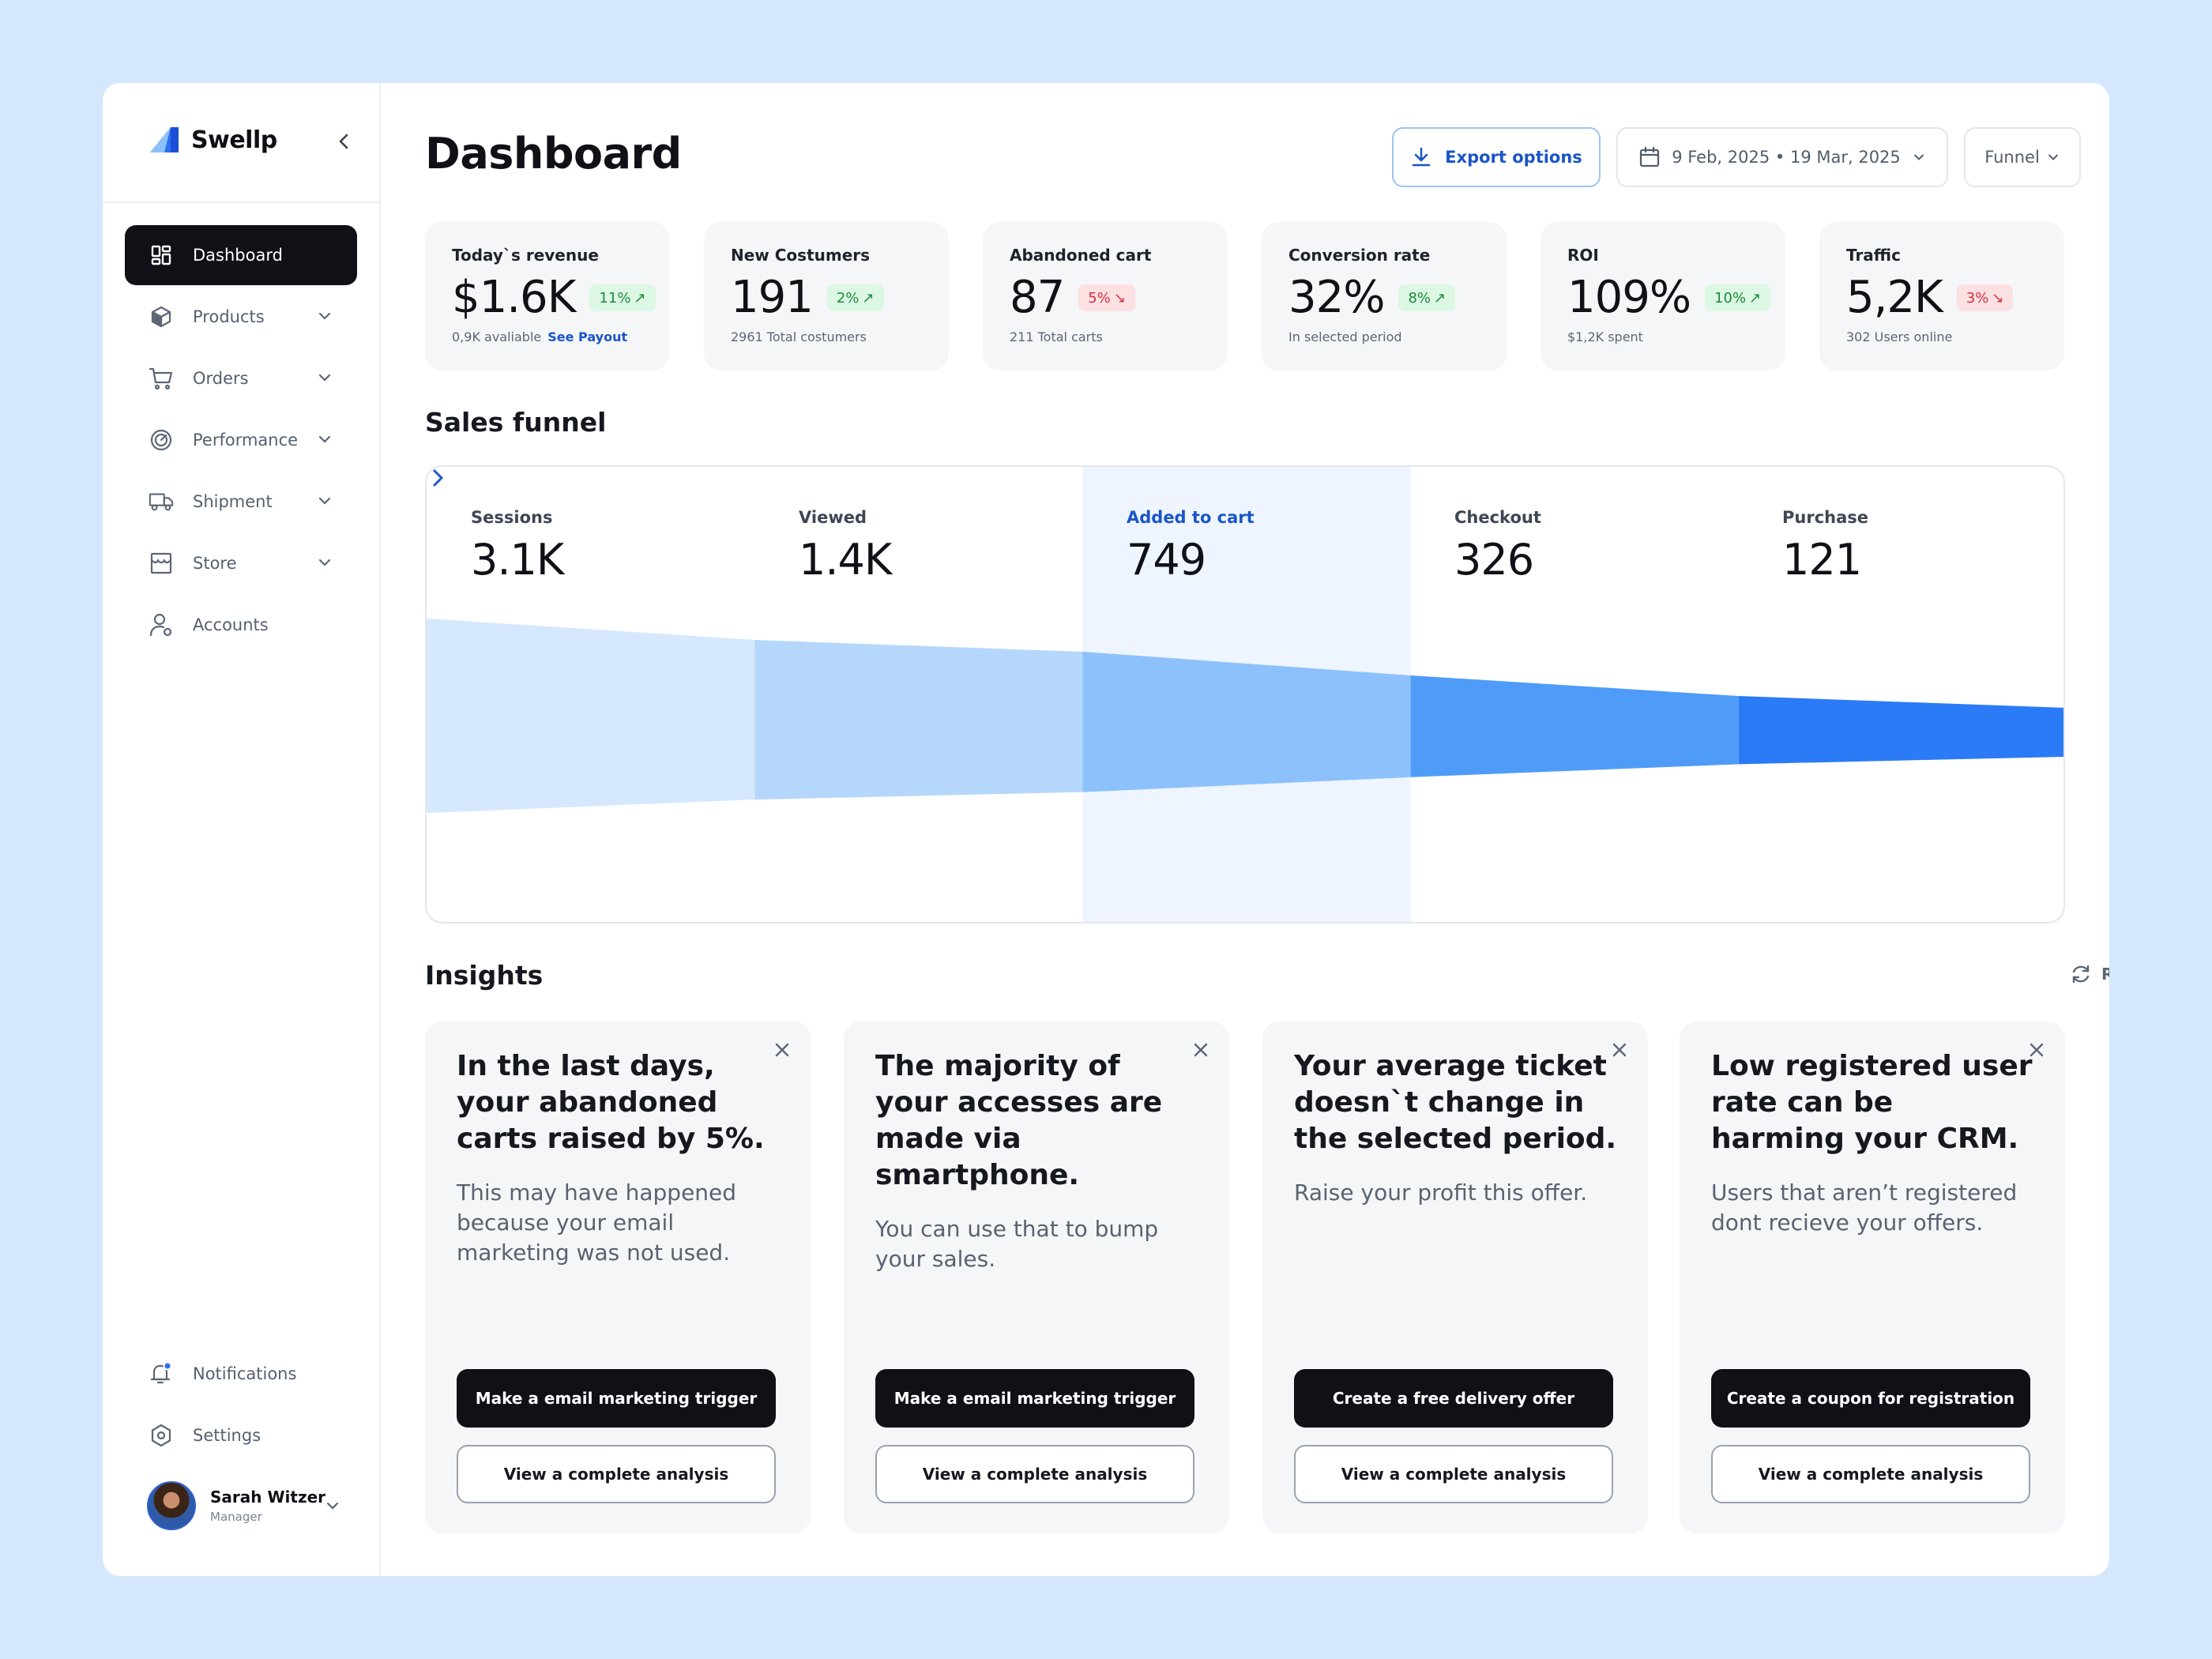  Describe the element at coordinates (231, 625) in the screenshot. I see `sidebar-item-label: Accounts` at that location.